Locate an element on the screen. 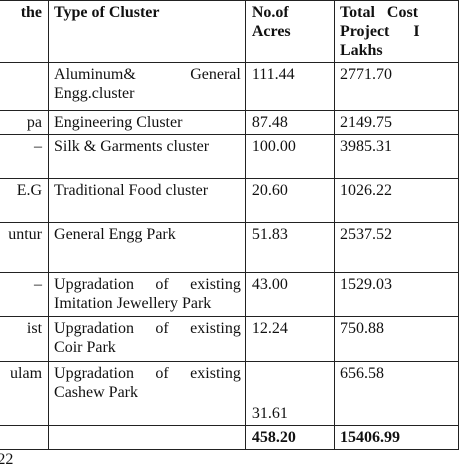 This screenshot has height=474, width=474. cluster-line: Cashew Park is located at coordinates (96, 392).